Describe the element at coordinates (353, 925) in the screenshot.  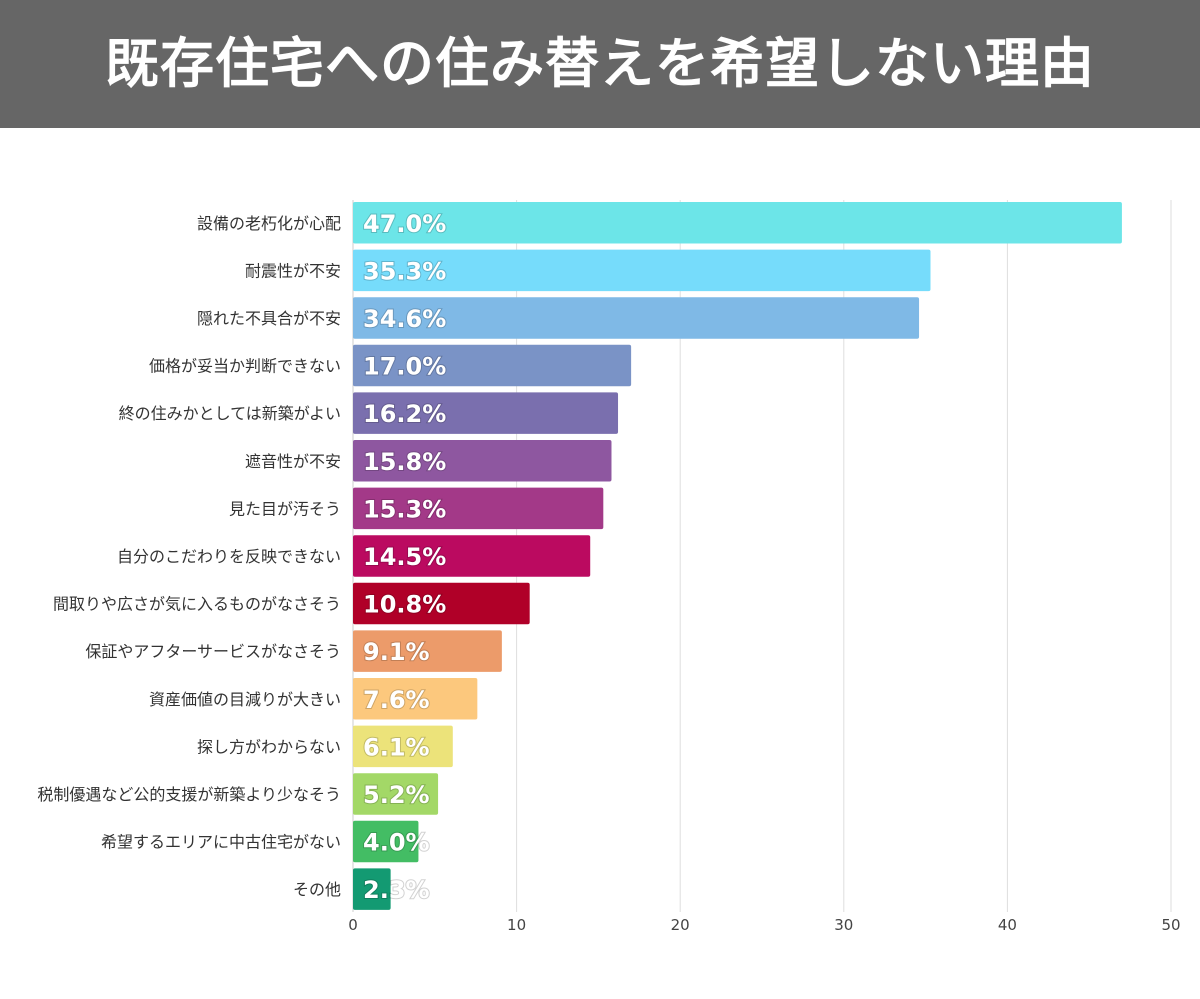
I see `x-tick-label: 0` at that location.